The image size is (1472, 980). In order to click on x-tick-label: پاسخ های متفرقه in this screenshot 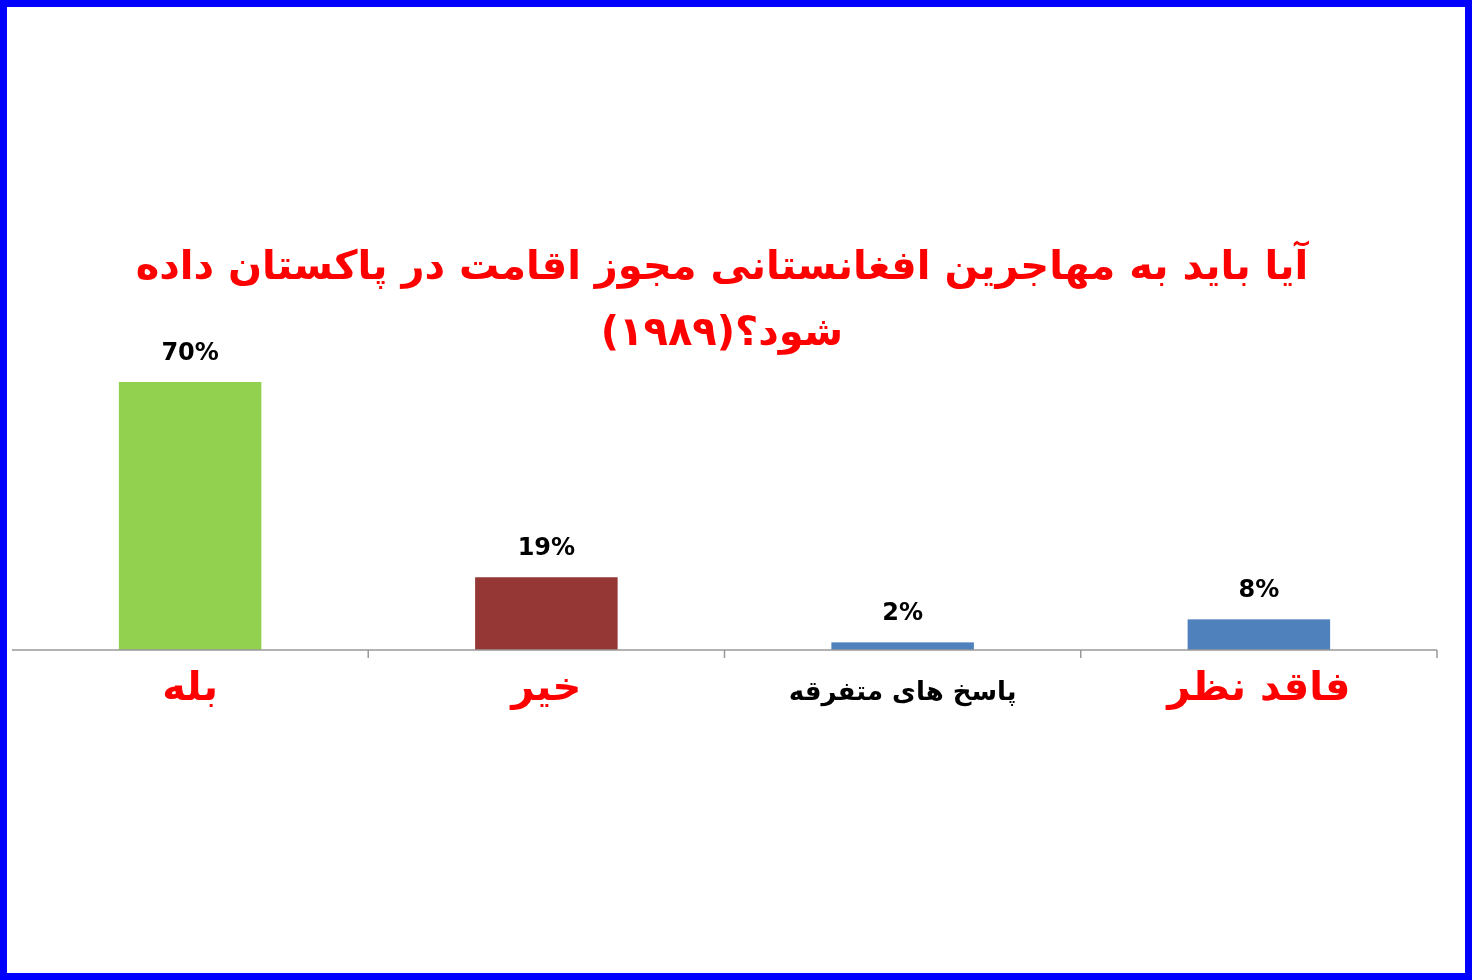, I will do `click(902, 691)`.